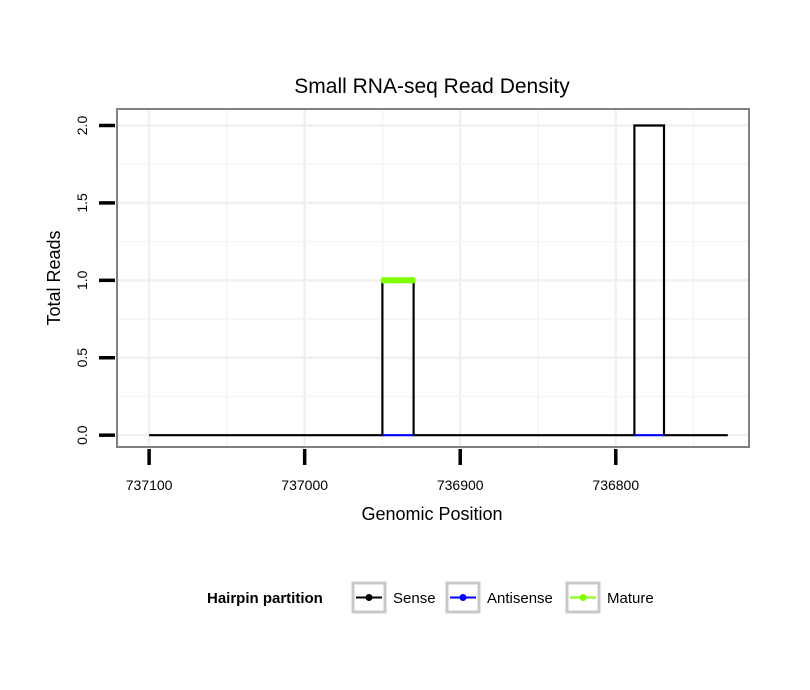 This screenshot has width=810, height=690. I want to click on legend-items: Sense Antisense Mature, so click(502, 597).